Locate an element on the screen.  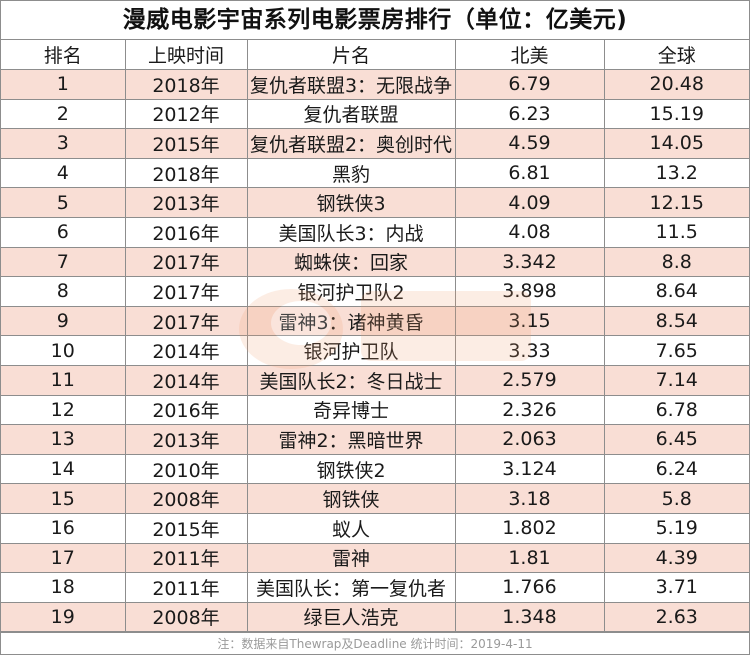
cell-film-title: 钢铁侠3 is located at coordinates (351, 202).